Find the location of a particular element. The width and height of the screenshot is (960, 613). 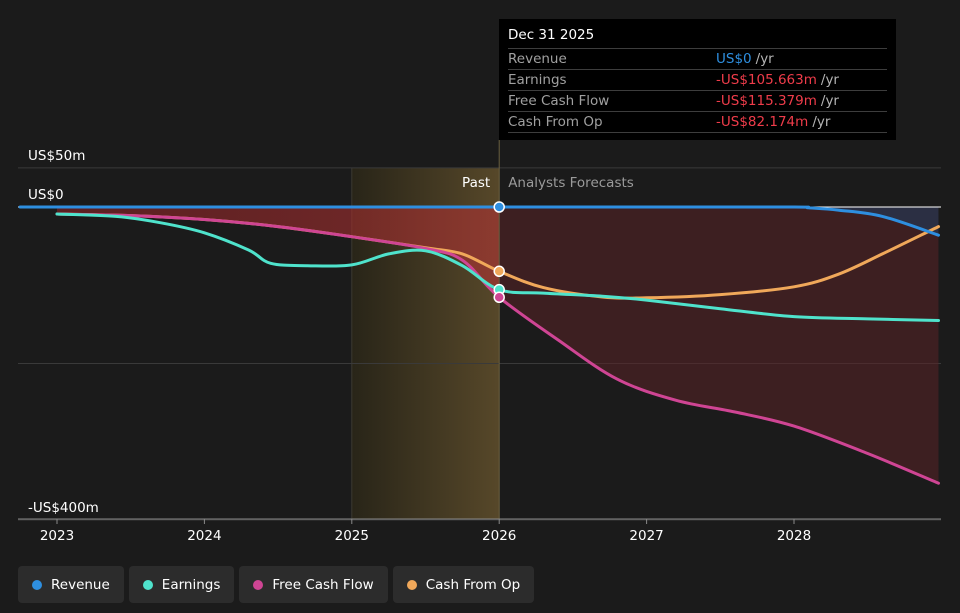

y-tick-label-50m: US$50m is located at coordinates (56, 156).